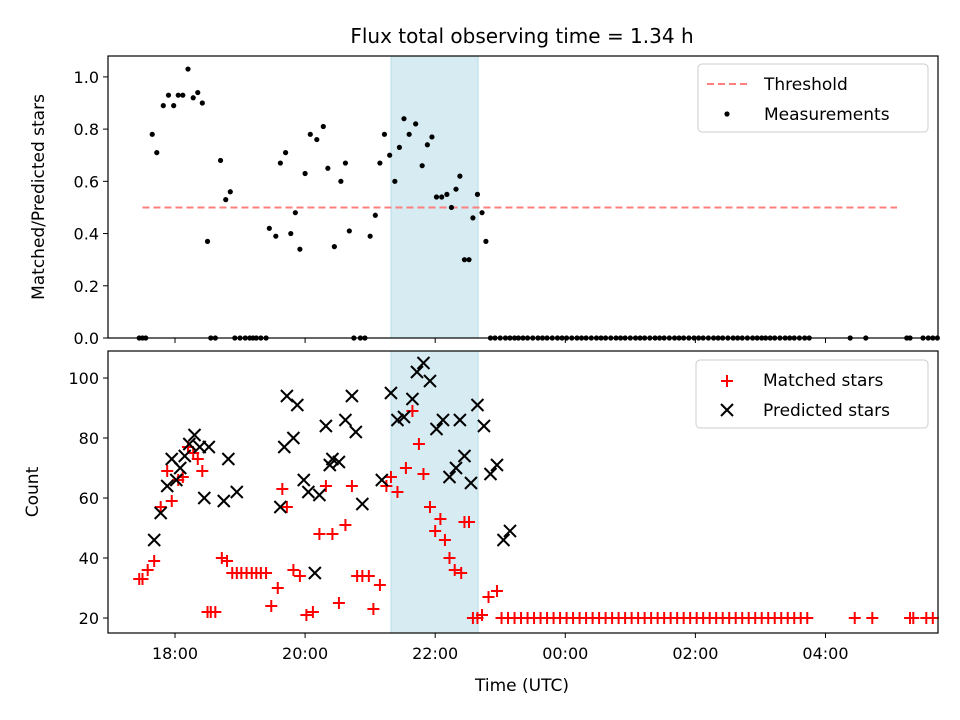 The image size is (960, 720). I want to click on bottom-legend-box, so click(812, 394).